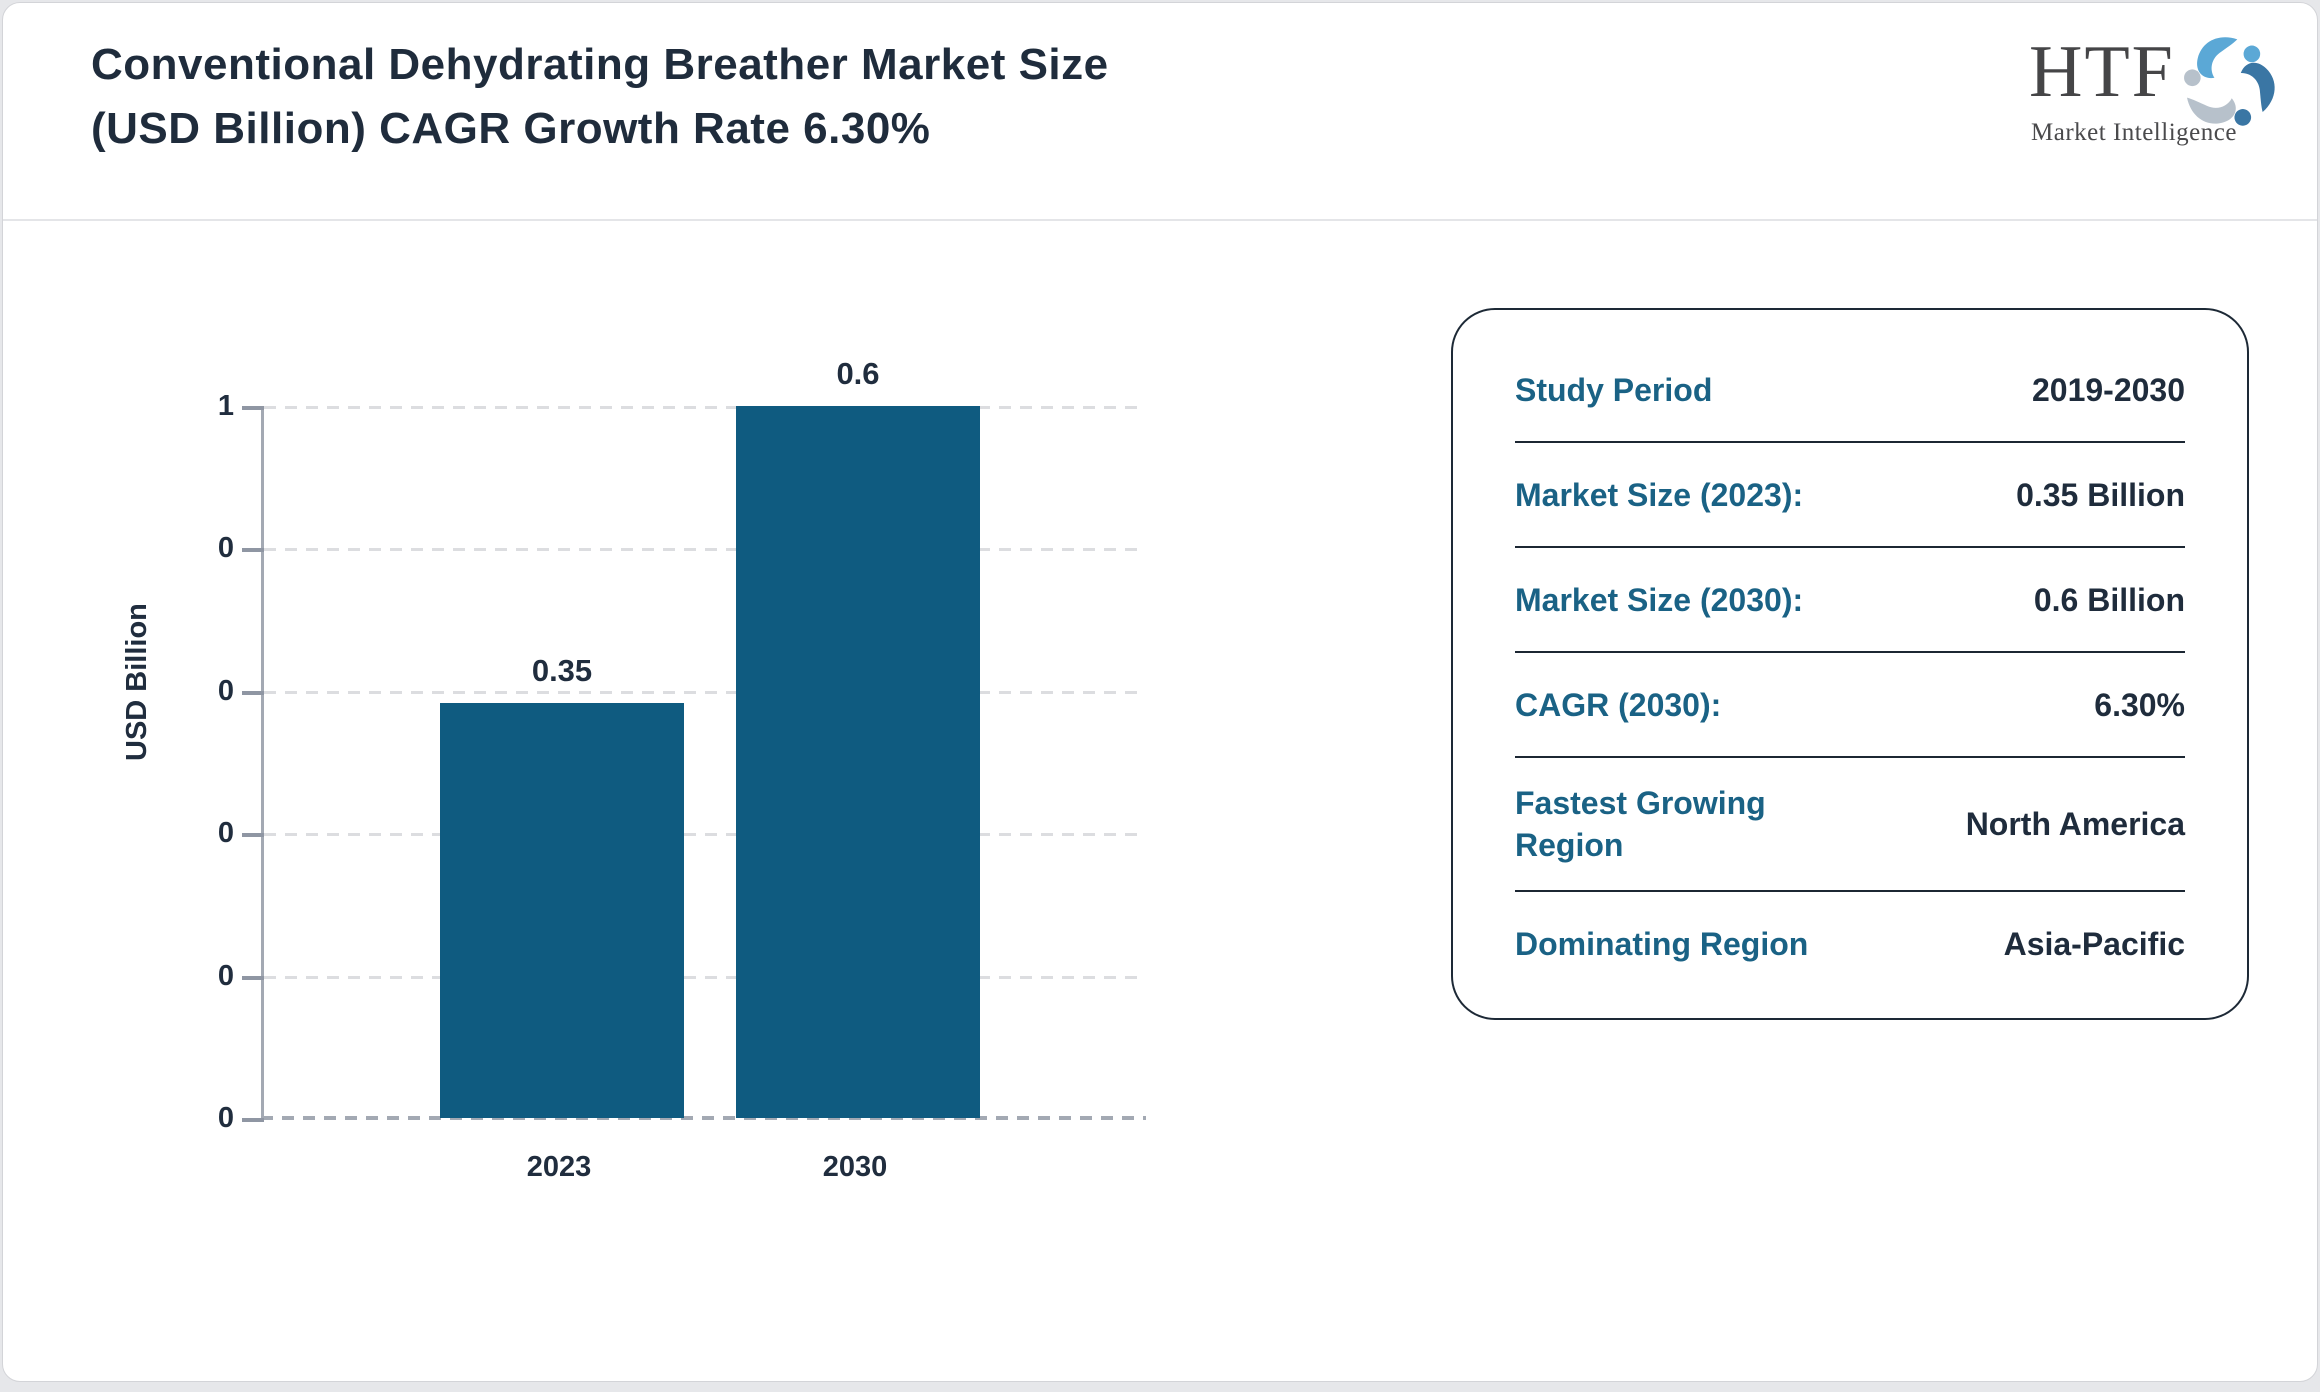 This screenshot has width=2320, height=1392. What do you see at coordinates (855, 1167) in the screenshot?
I see `x-tick-label-2030: 2030` at bounding box center [855, 1167].